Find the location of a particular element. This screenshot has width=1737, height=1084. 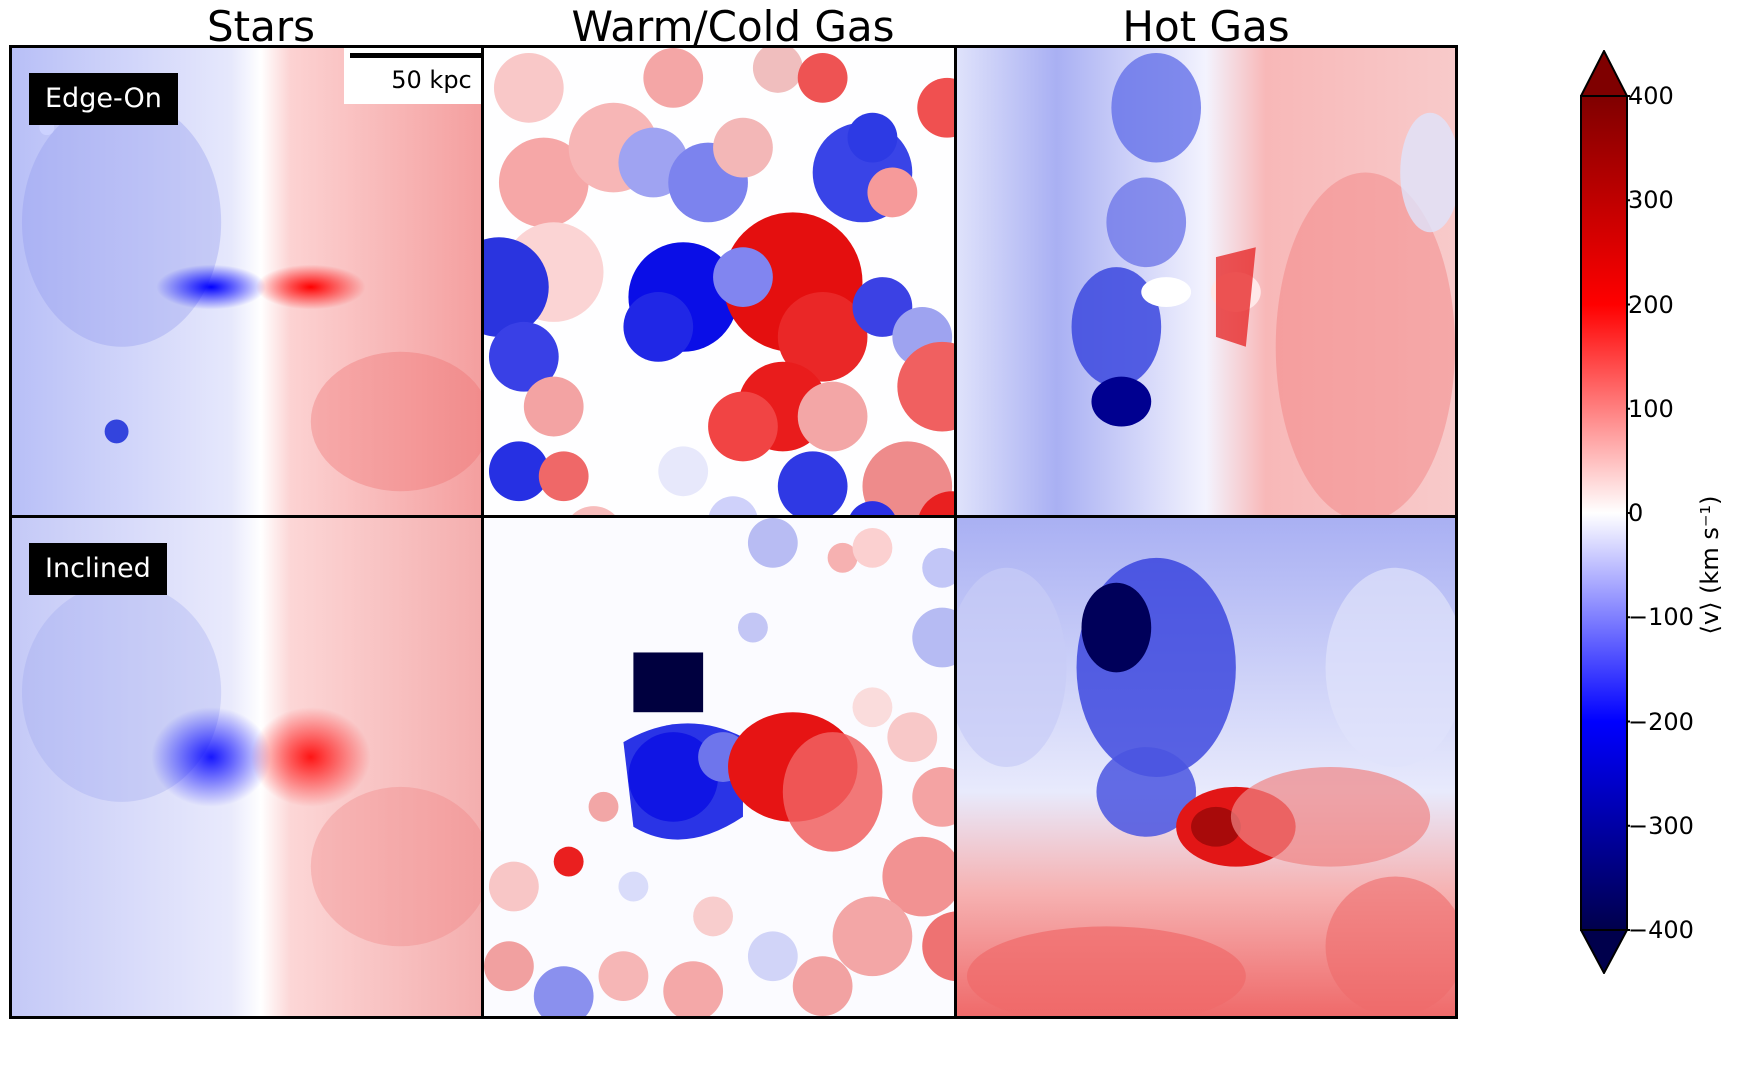

colorbar-label: ⟨v⟩ (km s⁻¹) is located at coordinates (1710, 565).